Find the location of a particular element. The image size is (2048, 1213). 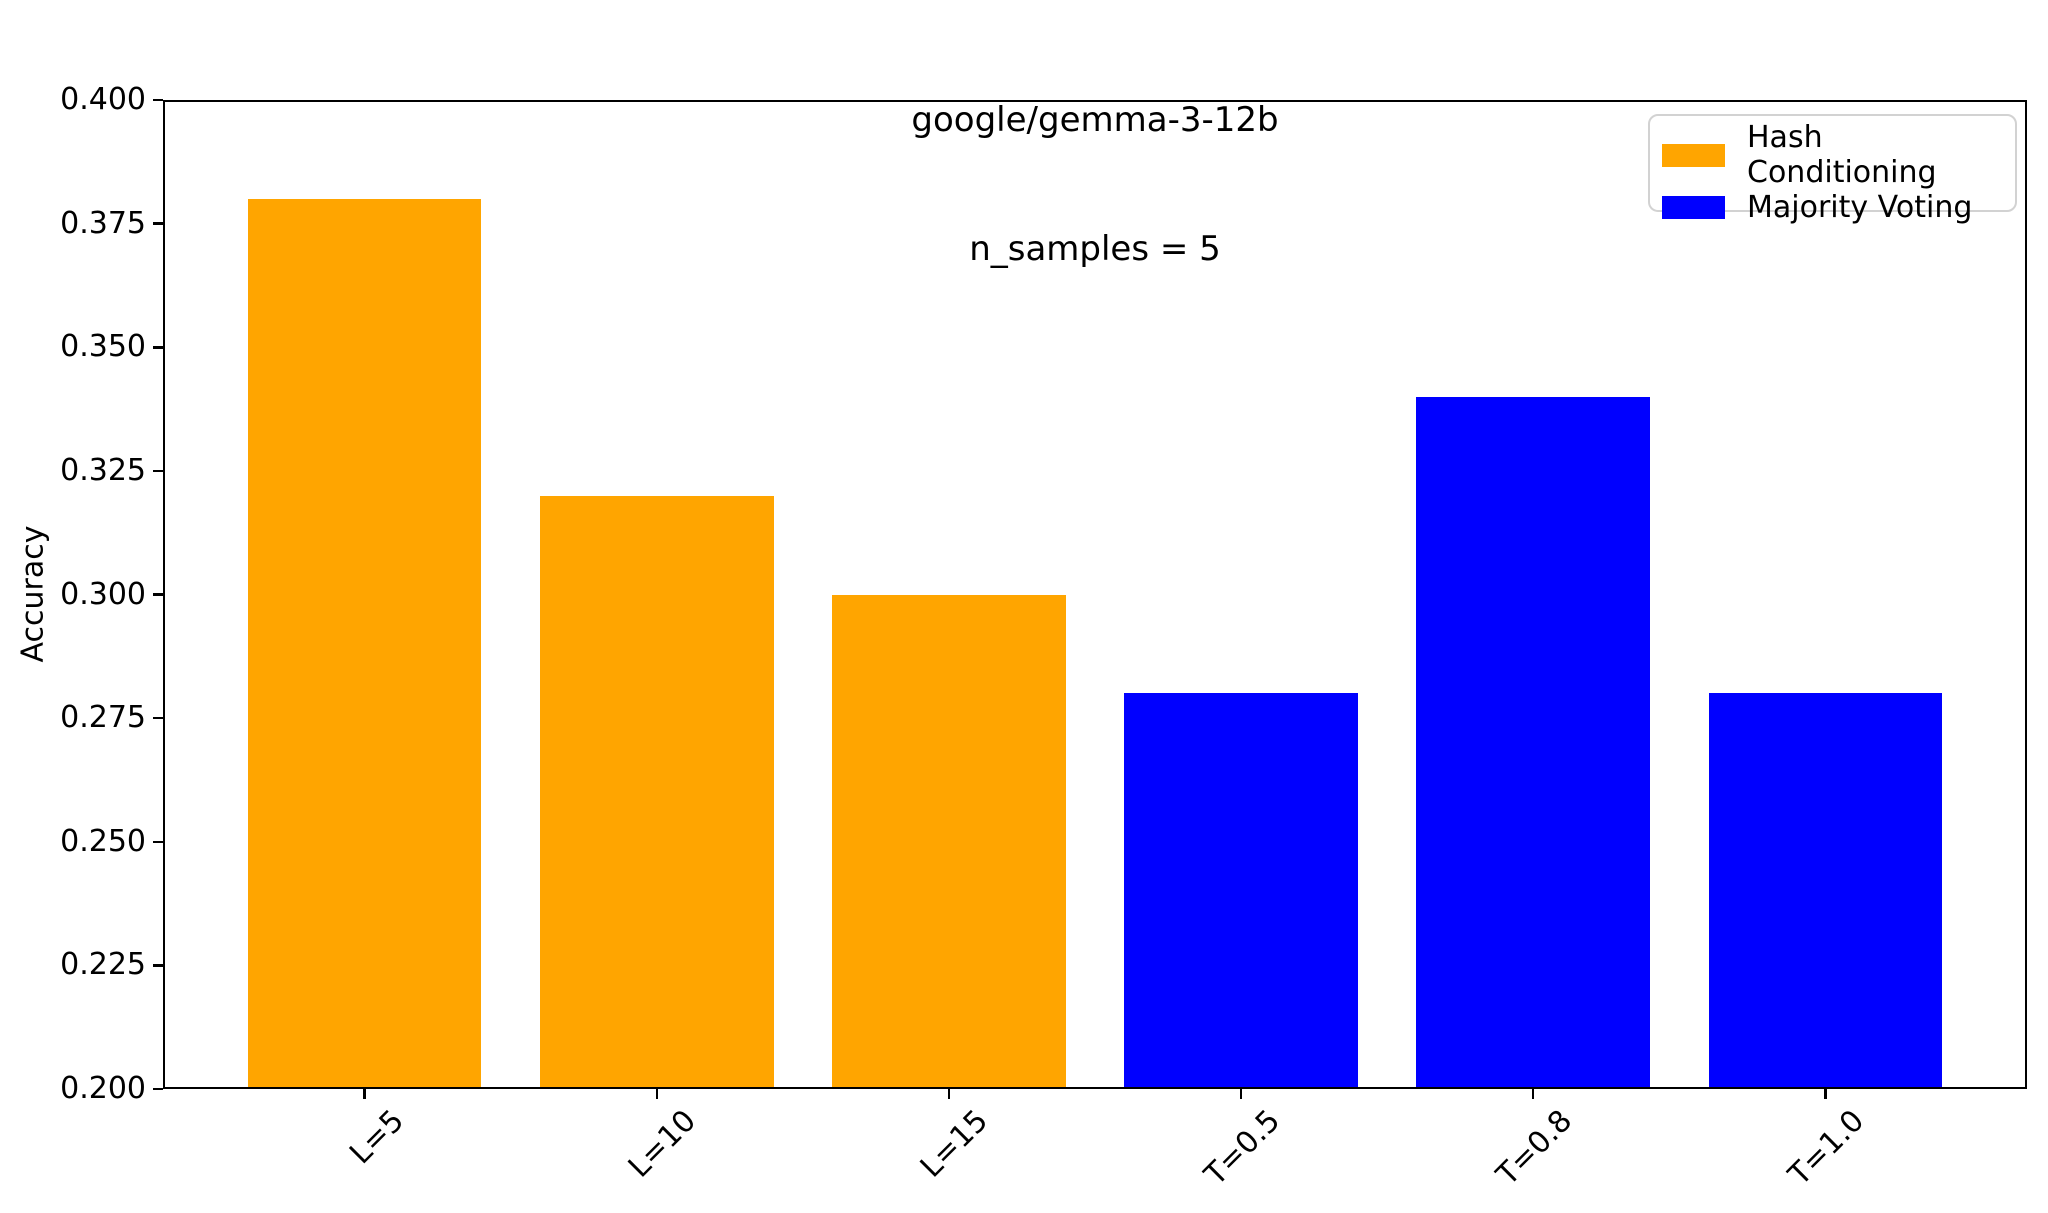

x-tick-label-L=15: L=15 is located at coordinates (954, 1144).